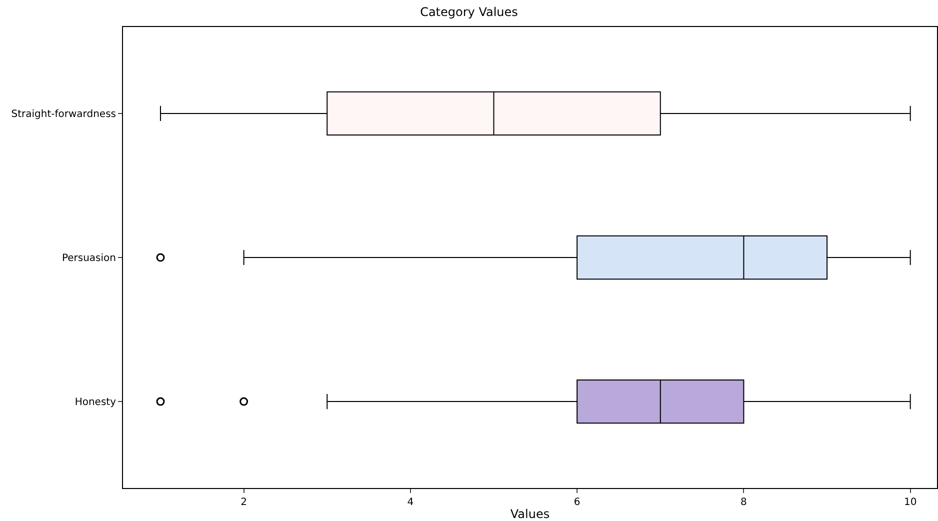 The height and width of the screenshot is (521, 938). Describe the element at coordinates (910, 502) in the screenshot. I see `x-tick-label: 10` at that location.